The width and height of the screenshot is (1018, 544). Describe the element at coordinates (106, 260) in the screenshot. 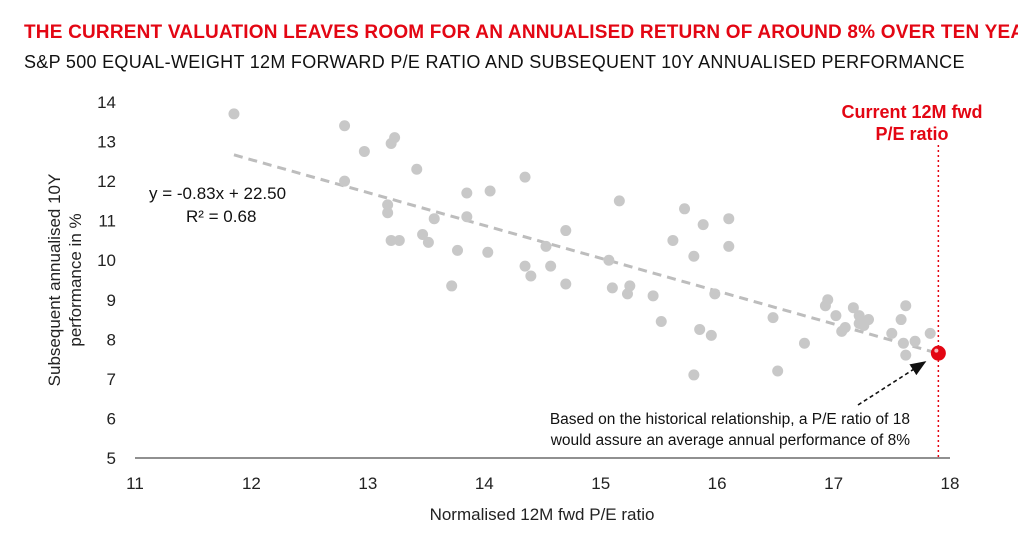

I see `y-tick-label: 10` at that location.